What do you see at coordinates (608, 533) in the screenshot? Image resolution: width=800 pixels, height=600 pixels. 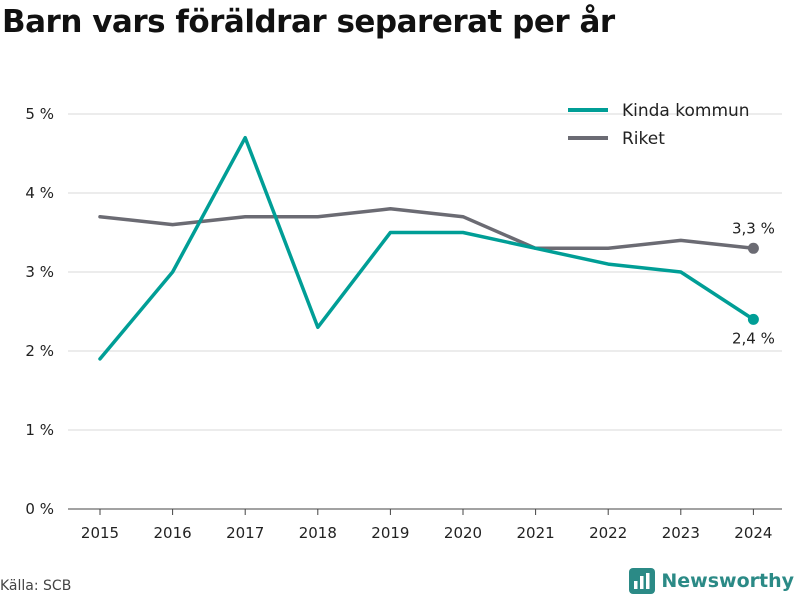 I see `x-tick-label: 2022` at bounding box center [608, 533].